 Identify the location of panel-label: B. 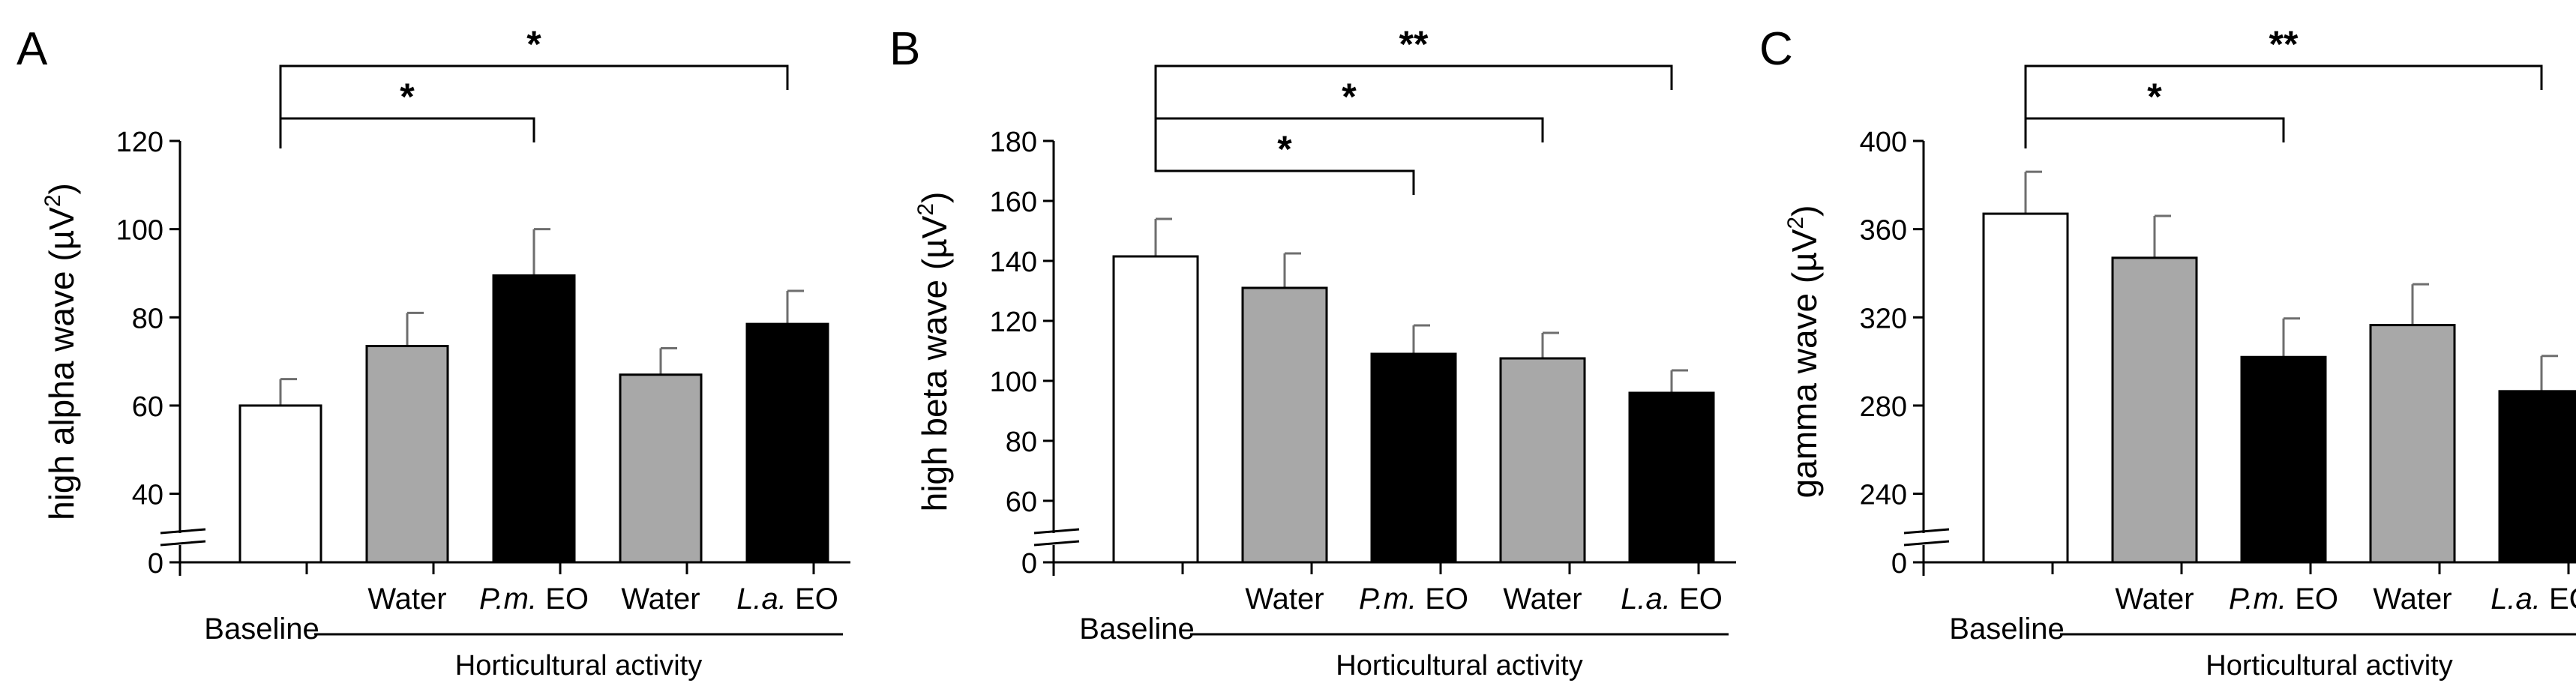
(904, 49).